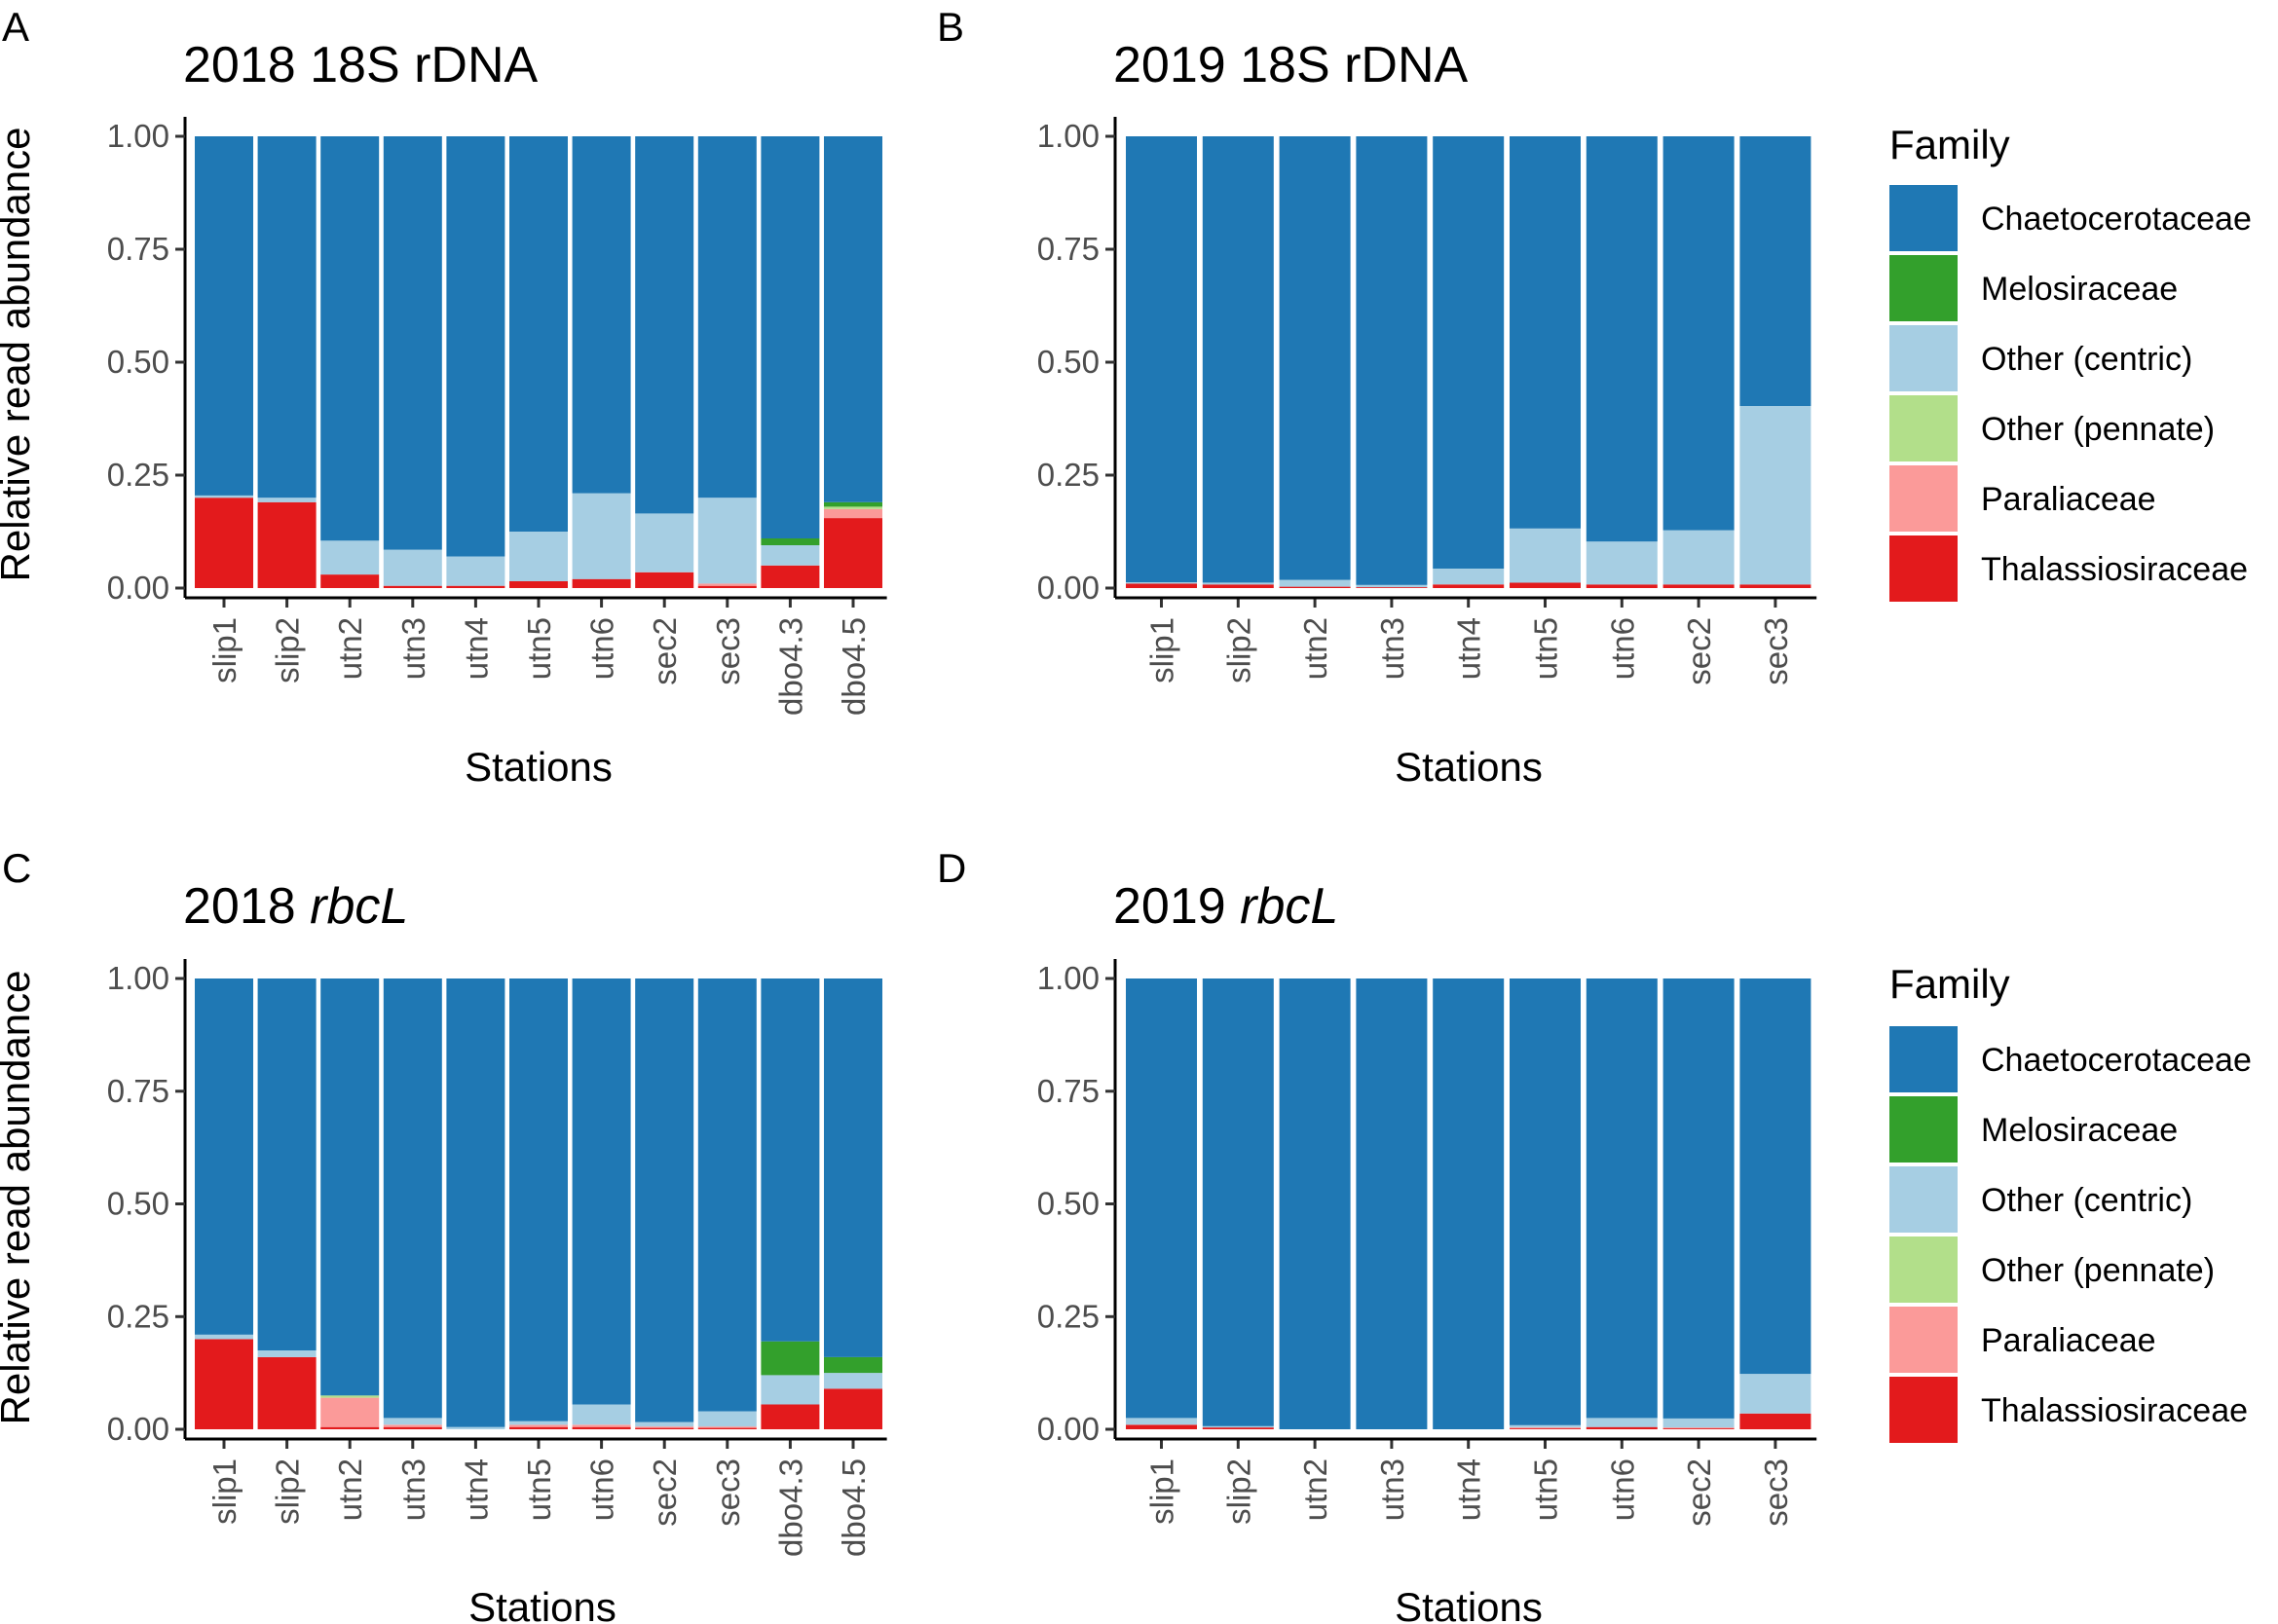  Describe the element at coordinates (1068, 136) in the screenshot. I see `y-tick-label-b-4: 1.00` at that location.